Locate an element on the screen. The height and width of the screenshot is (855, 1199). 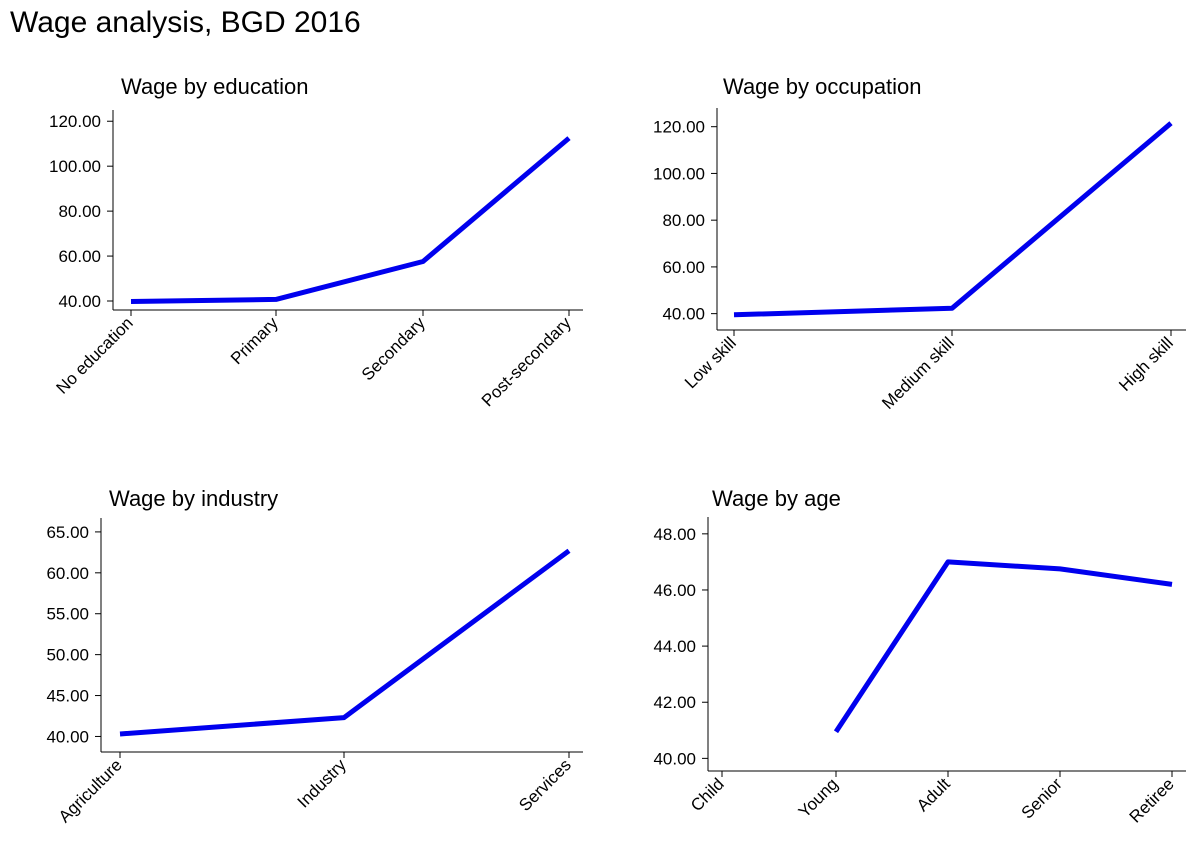
x-tick-label: Low skill is located at coordinates (710, 362).